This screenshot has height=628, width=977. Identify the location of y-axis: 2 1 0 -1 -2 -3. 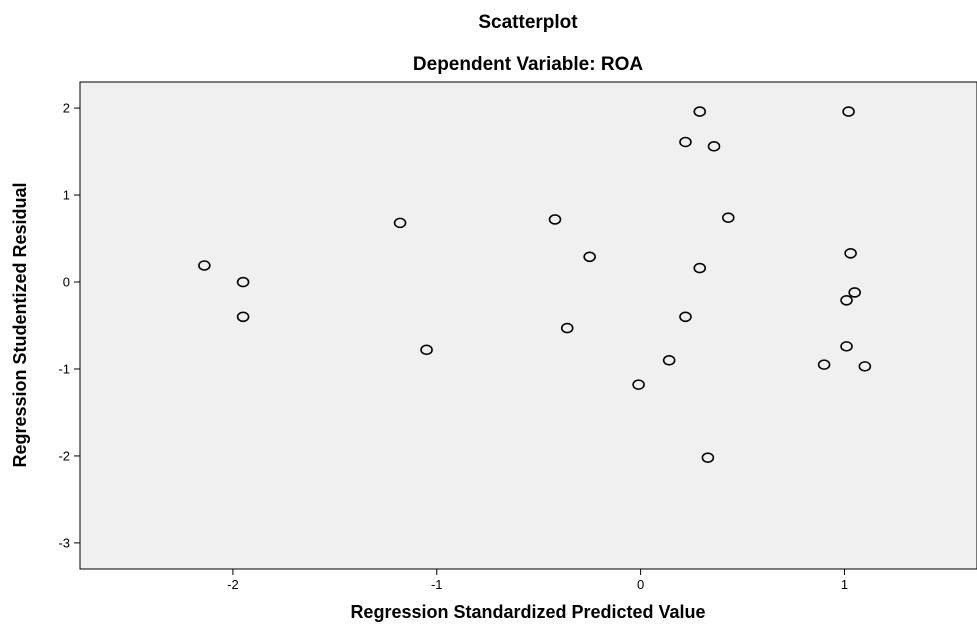
(69, 325).